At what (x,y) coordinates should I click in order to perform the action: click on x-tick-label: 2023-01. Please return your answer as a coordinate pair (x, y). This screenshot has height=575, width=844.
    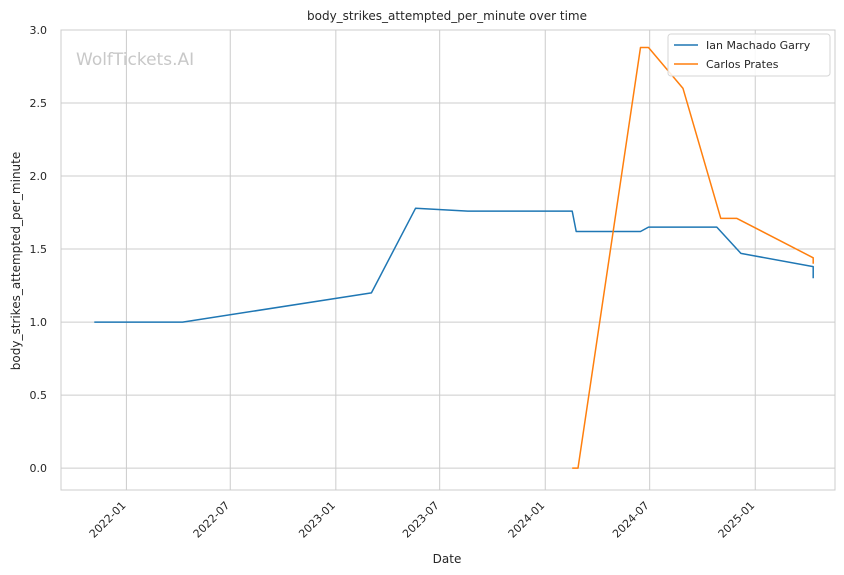
    Looking at the image, I should click on (317, 520).